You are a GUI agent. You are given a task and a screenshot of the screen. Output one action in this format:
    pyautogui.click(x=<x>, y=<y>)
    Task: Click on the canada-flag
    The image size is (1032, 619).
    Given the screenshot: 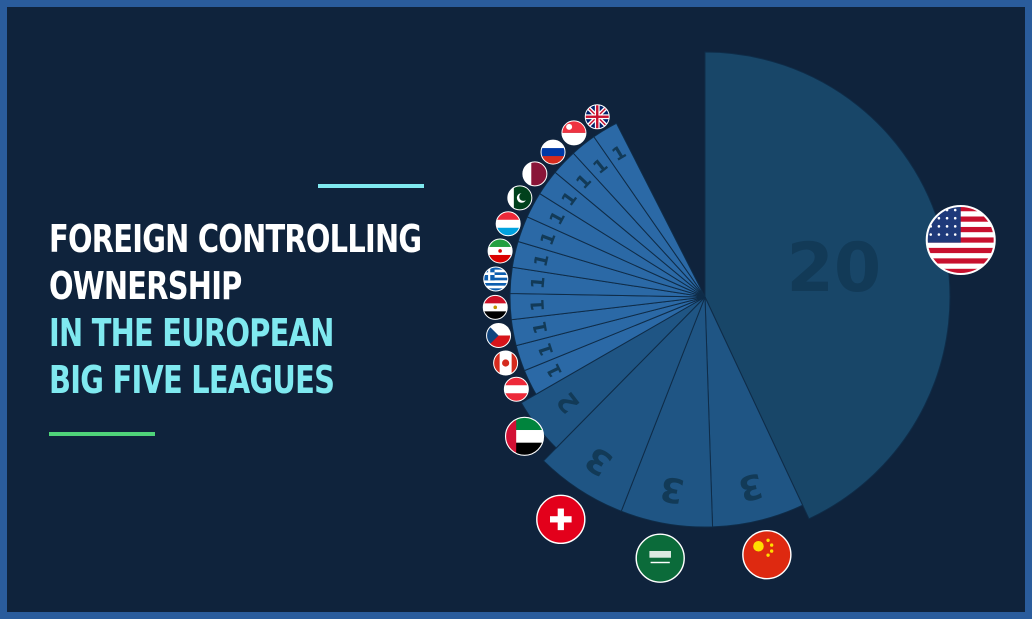 What is the action you would take?
    pyautogui.click(x=506, y=363)
    